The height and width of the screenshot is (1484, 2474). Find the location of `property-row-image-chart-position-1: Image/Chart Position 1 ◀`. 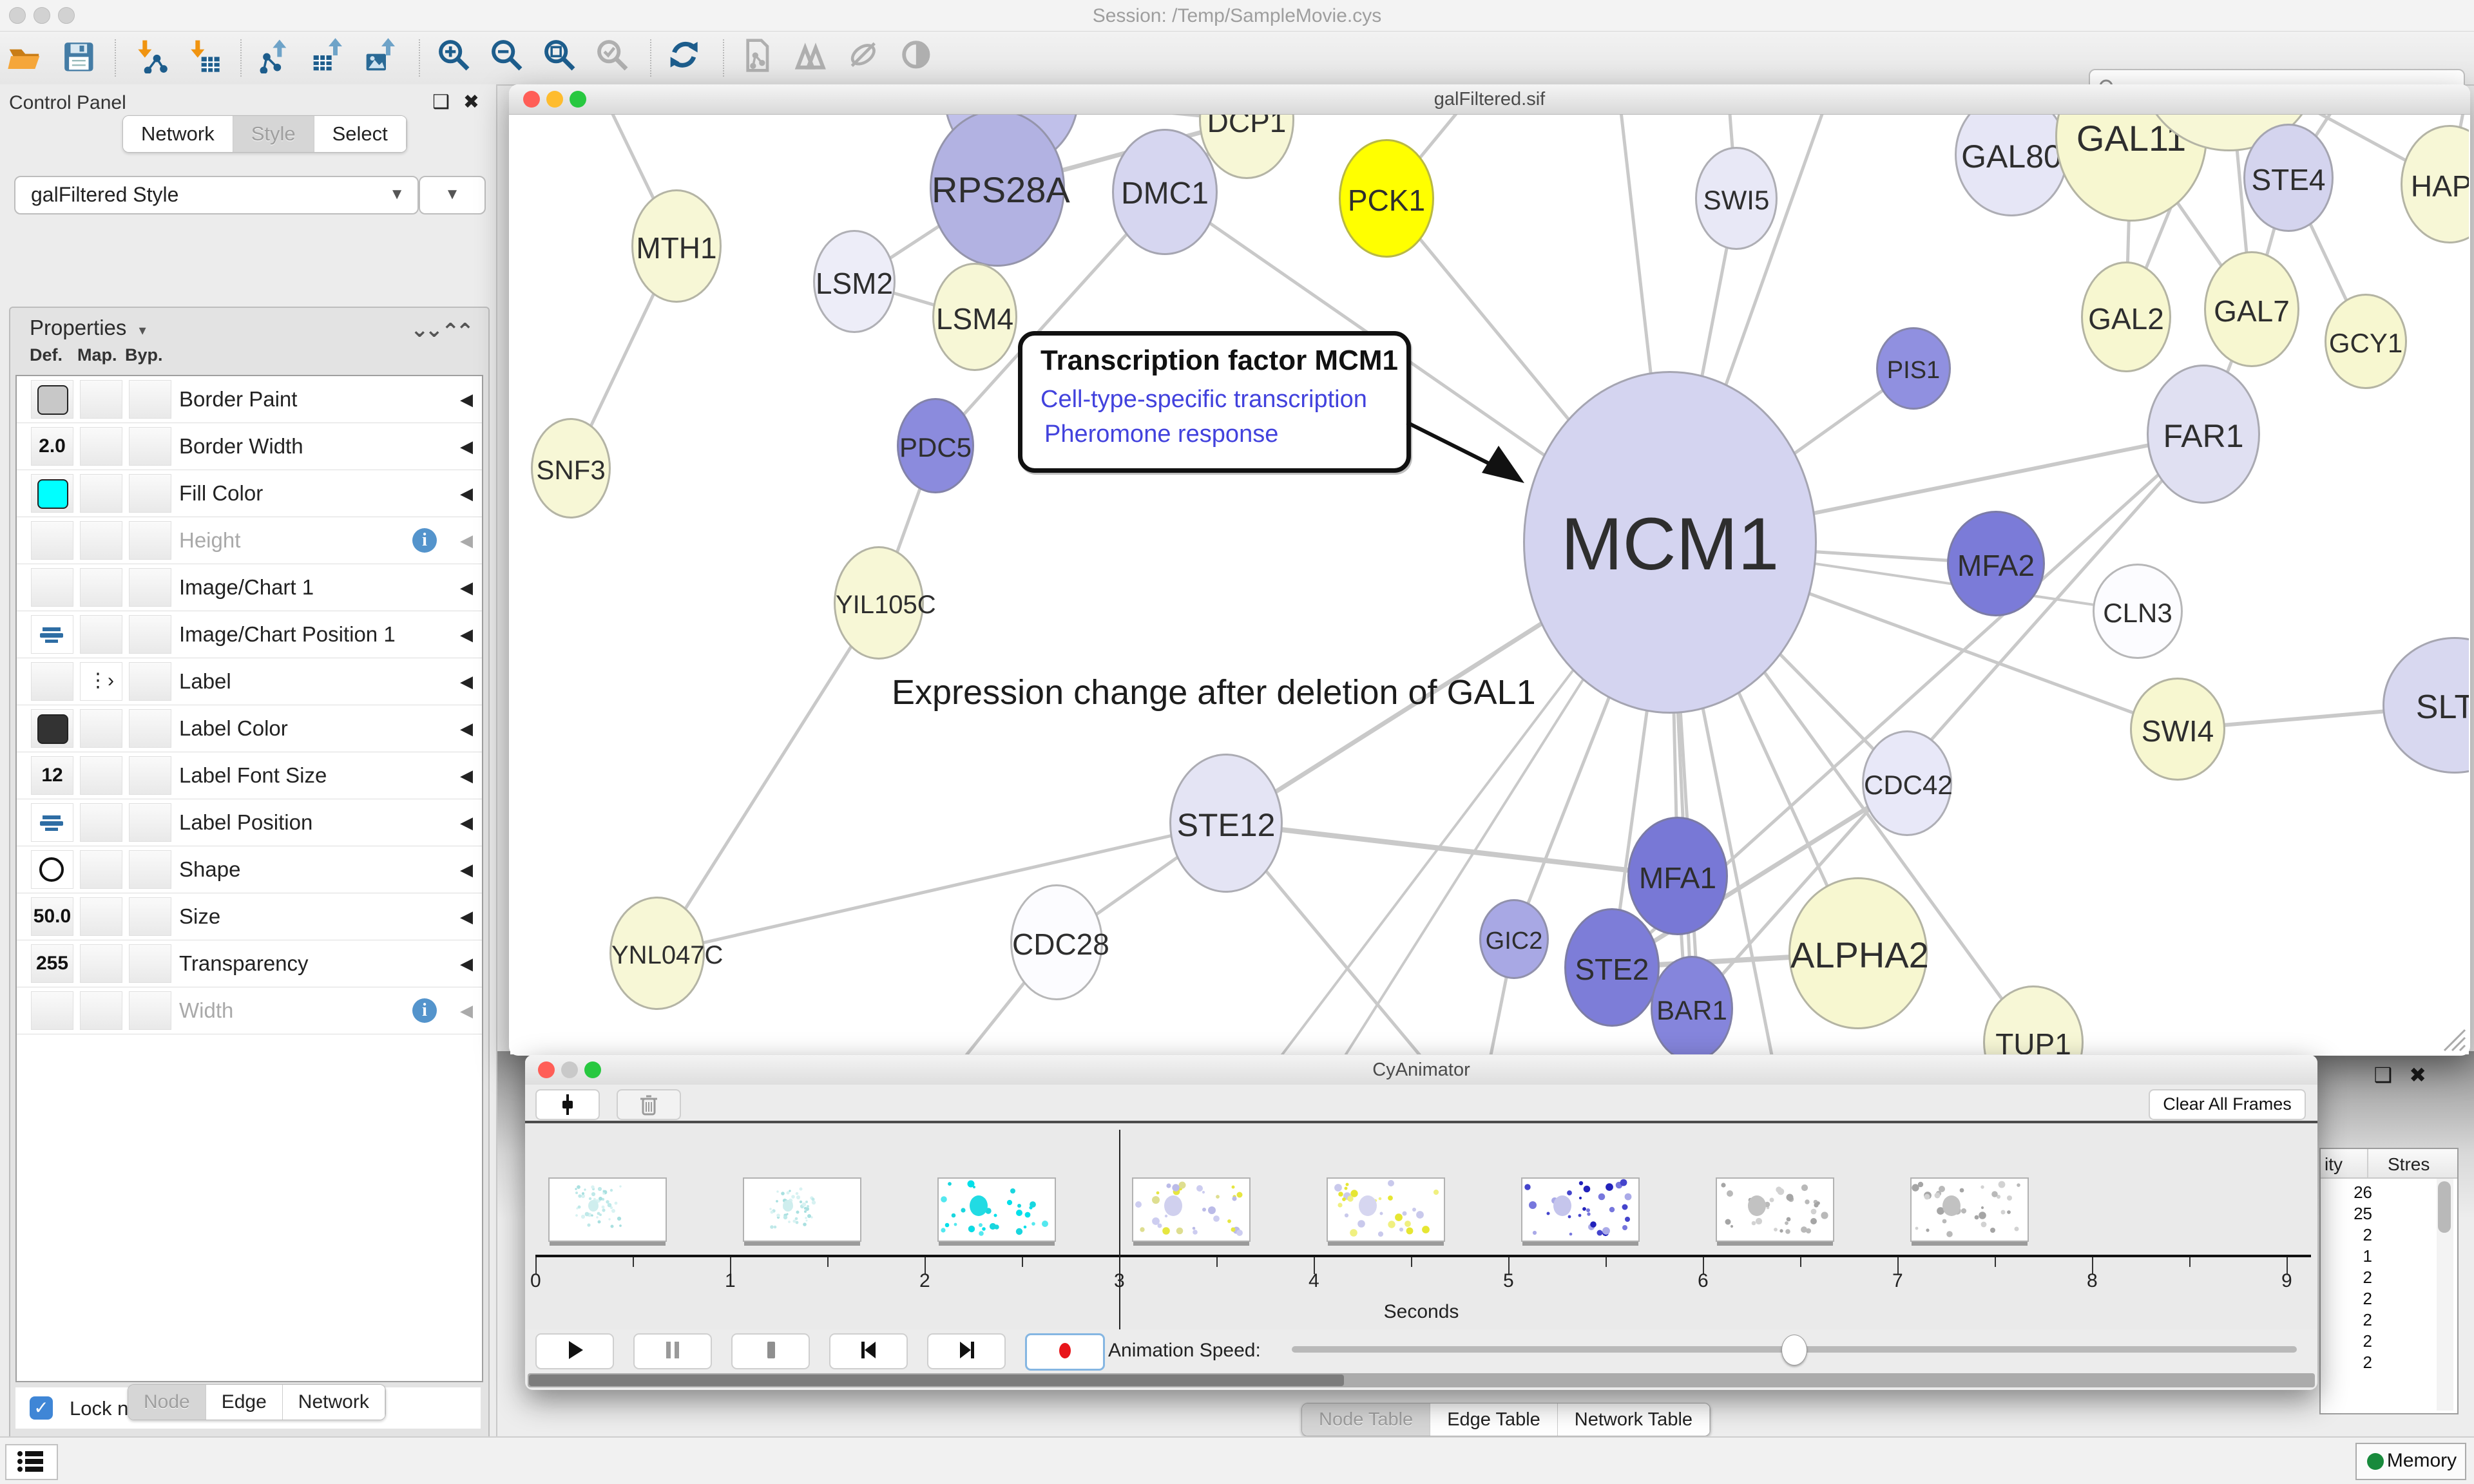

property-row-image-chart-position-1: Image/Chart Position 1 ◀ is located at coordinates (249, 634).